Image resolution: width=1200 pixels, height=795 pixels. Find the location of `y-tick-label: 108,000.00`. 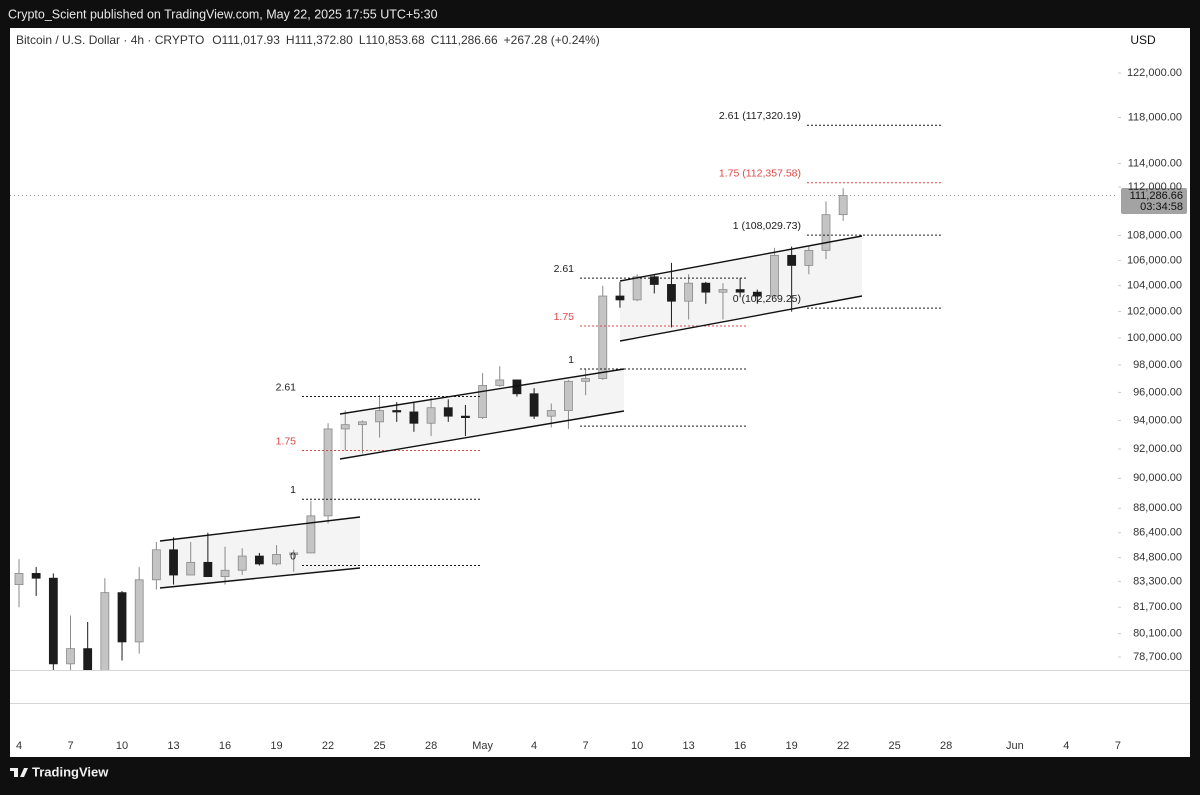

y-tick-label: 108,000.00 is located at coordinates (1154, 235).